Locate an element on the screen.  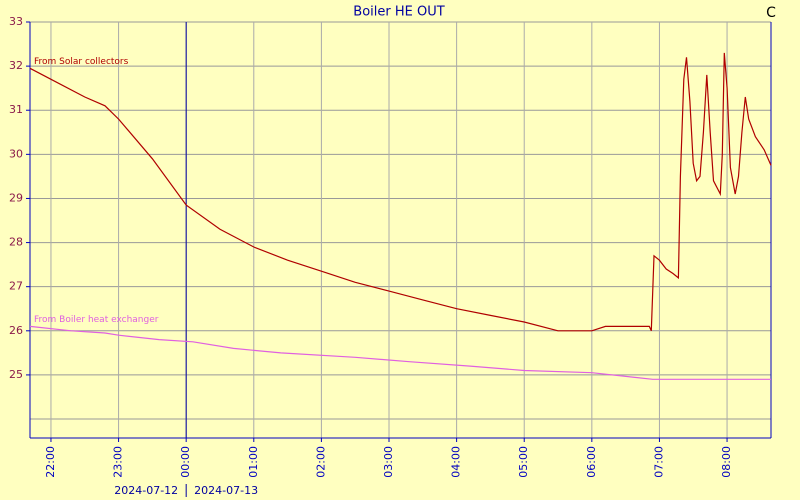
x-tick-label: 03:00 is located at coordinates (388, 462).